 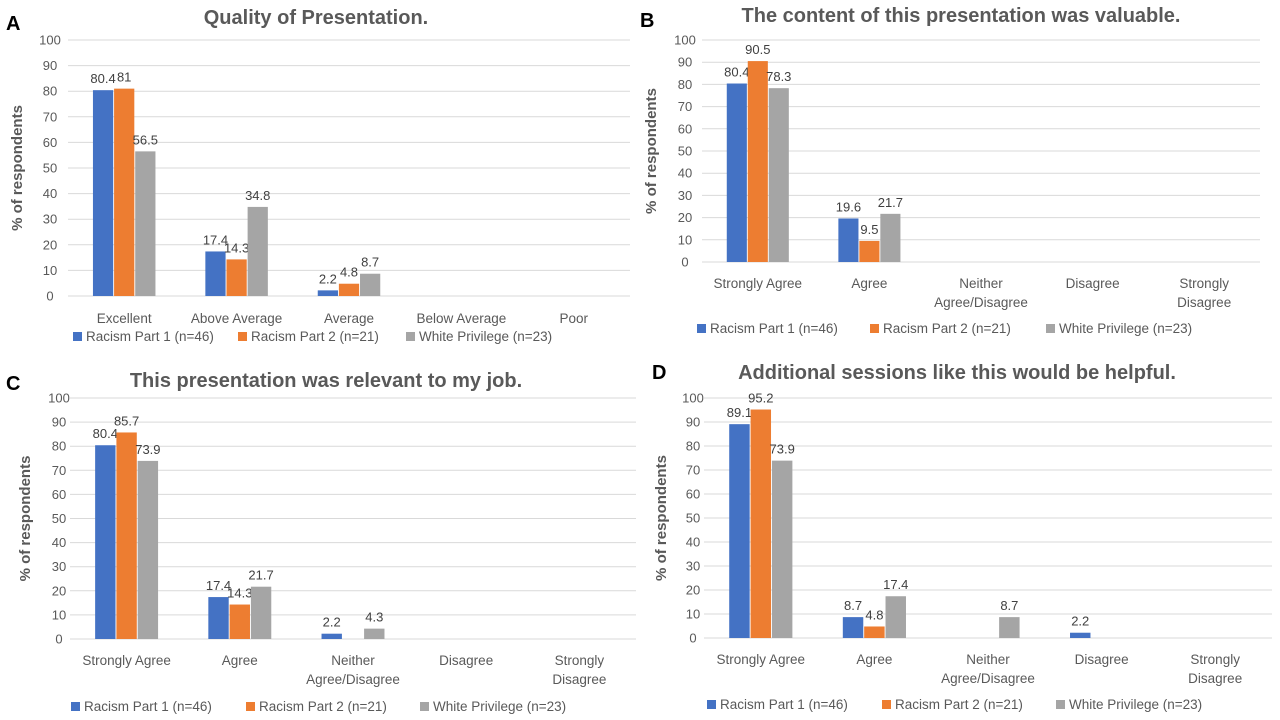 What do you see at coordinates (124, 318) in the screenshot?
I see `x-category-label: Excellent` at bounding box center [124, 318].